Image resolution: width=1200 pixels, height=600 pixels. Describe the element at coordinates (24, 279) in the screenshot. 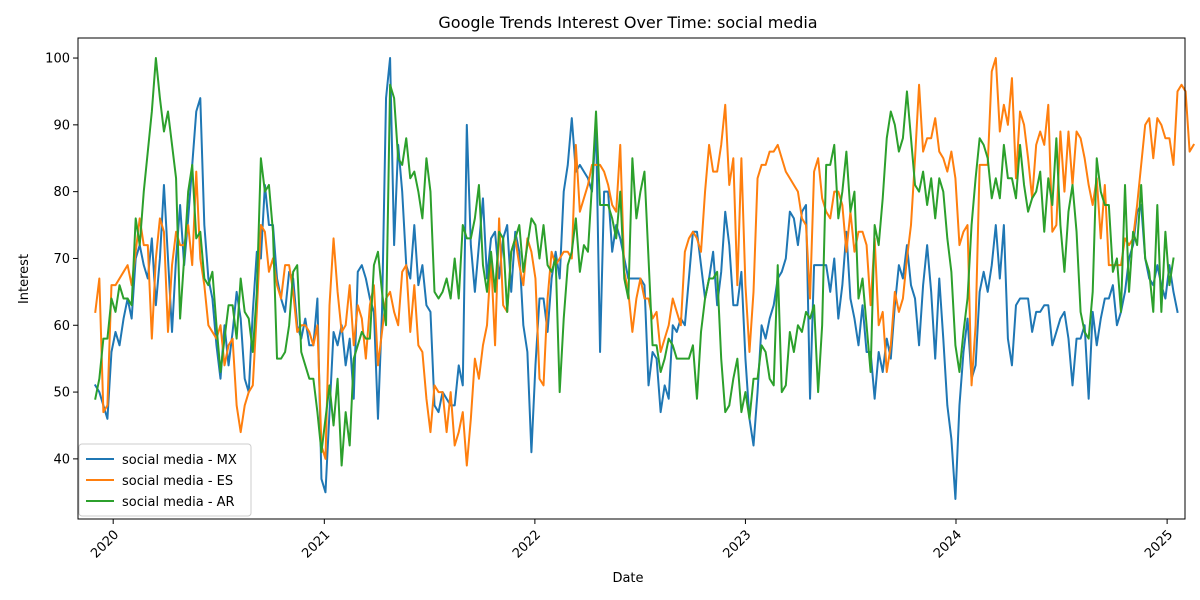

I see `y-axis-title: Interest` at that location.